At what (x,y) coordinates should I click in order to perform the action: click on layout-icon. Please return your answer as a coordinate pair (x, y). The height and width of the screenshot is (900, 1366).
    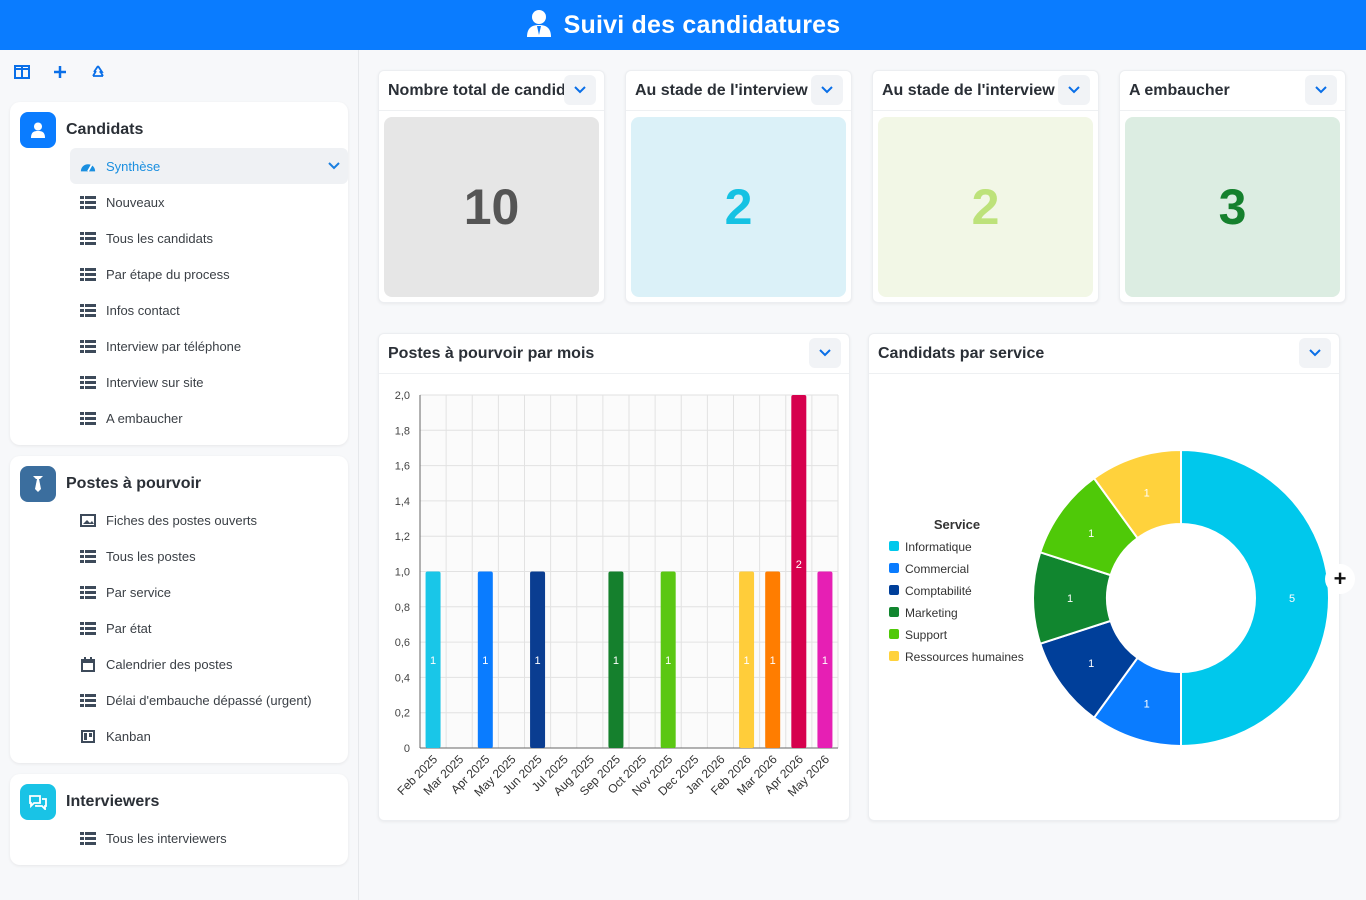
    Looking at the image, I should click on (22, 72).